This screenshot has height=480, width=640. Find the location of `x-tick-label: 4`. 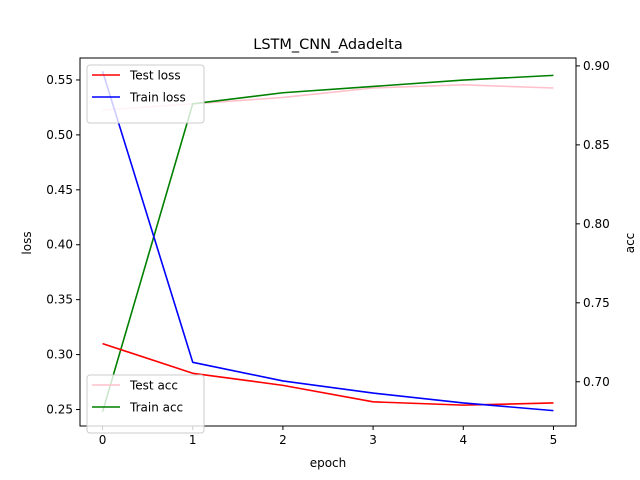

x-tick-label: 4 is located at coordinates (463, 440).